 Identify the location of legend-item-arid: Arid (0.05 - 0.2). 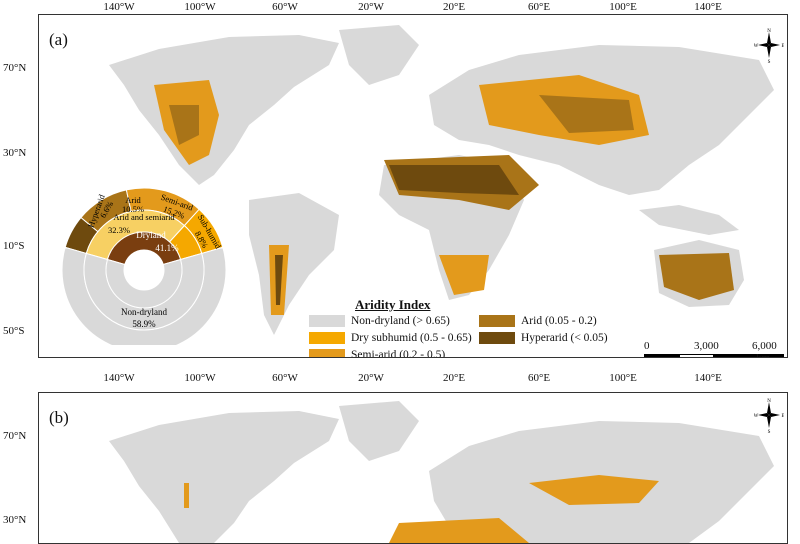
(538, 321).